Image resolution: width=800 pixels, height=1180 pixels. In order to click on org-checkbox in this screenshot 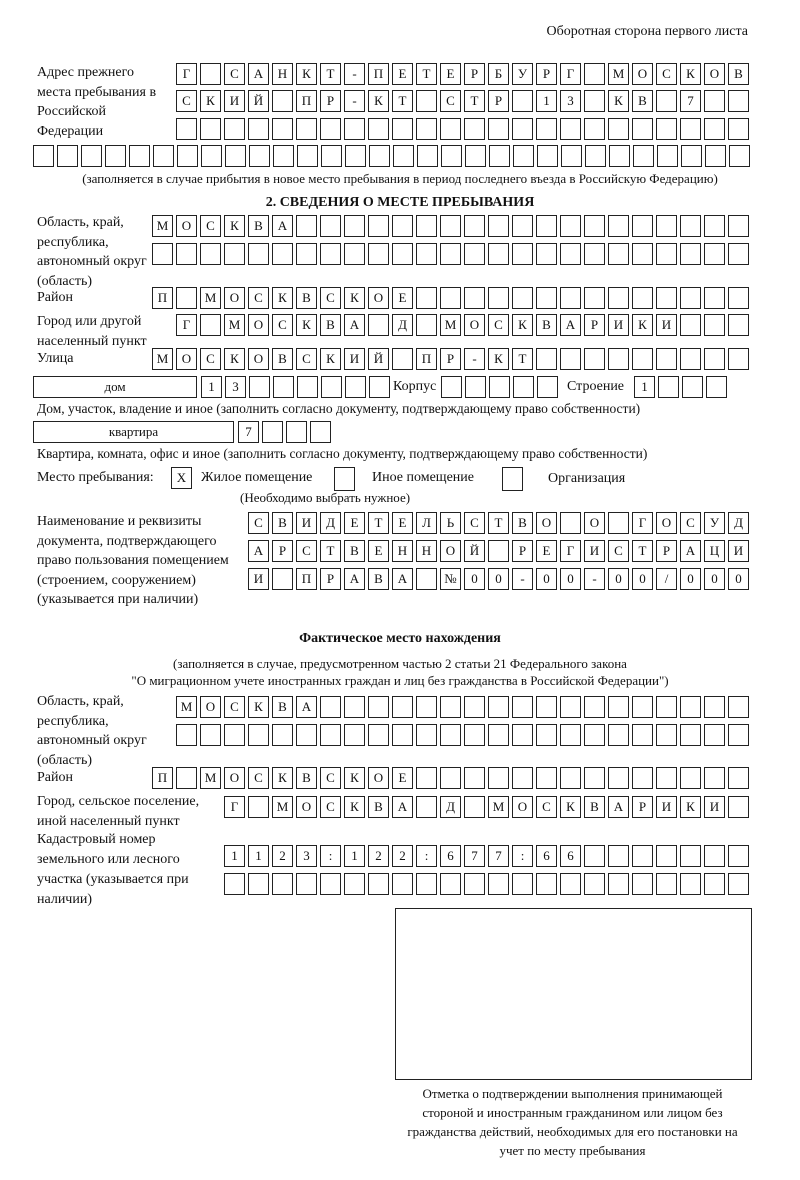, I will do `click(512, 479)`.